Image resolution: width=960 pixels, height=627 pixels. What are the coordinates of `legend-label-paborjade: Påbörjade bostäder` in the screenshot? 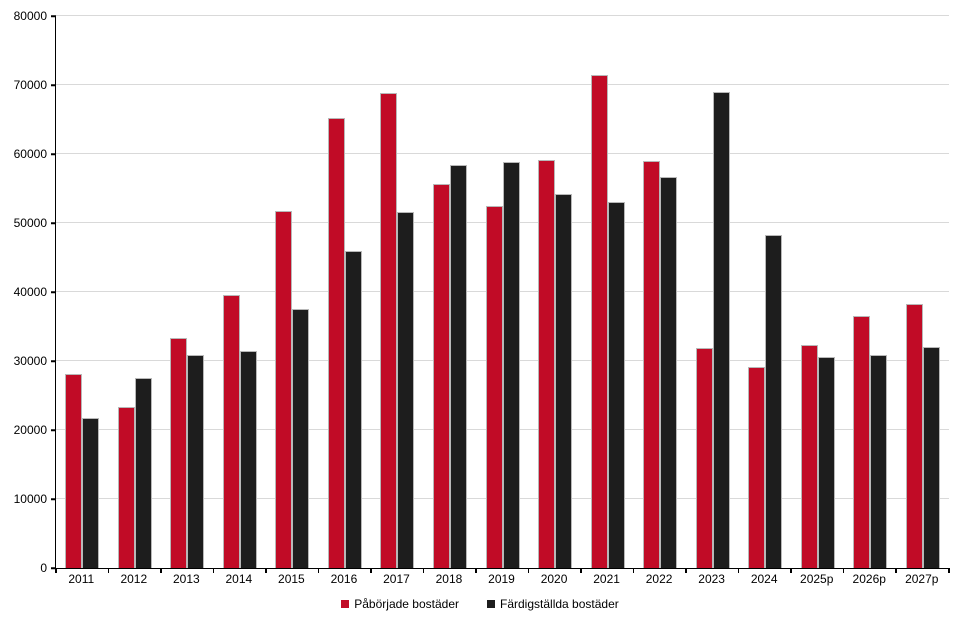 It's located at (406, 604).